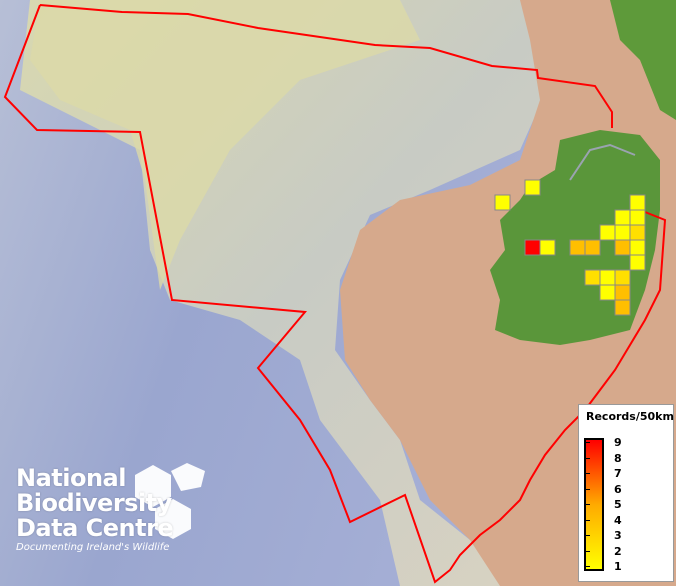  I want to click on logo-line1: National, so click(71, 478).